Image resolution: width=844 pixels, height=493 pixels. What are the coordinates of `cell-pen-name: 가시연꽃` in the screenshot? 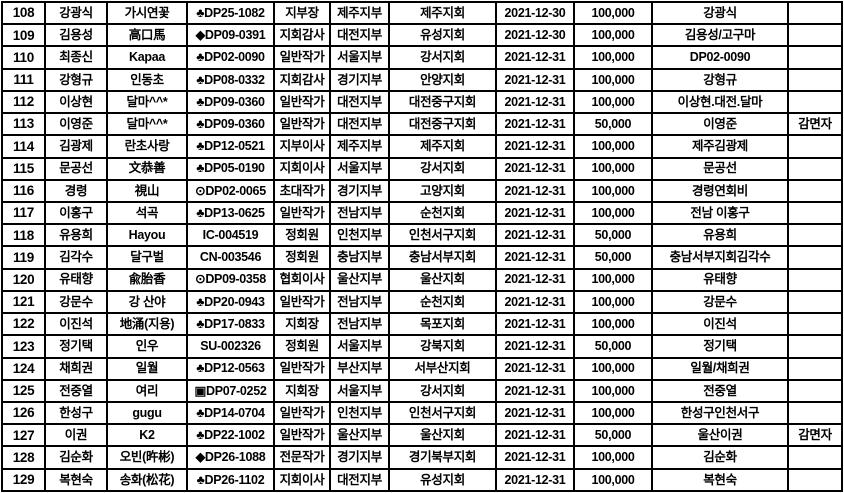 It's located at (147, 13).